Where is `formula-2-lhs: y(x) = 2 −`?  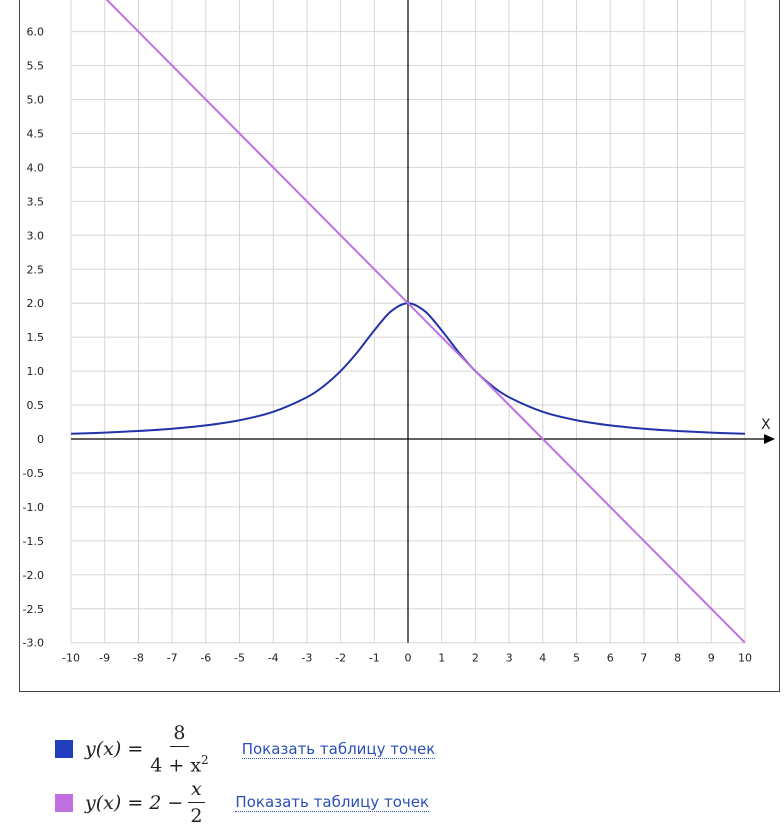 formula-2-lhs: y(x) = 2 − is located at coordinates (134, 802).